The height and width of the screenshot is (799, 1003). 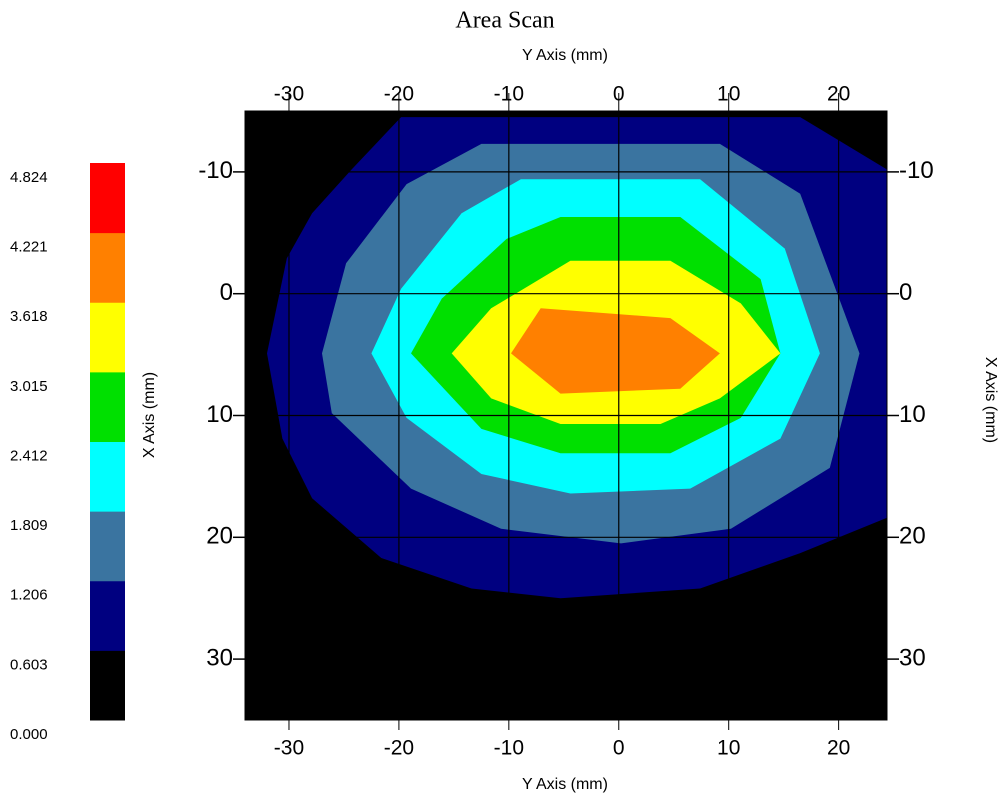 I want to click on bottom-axis-label: Y Axis (mm), so click(x=565, y=784).